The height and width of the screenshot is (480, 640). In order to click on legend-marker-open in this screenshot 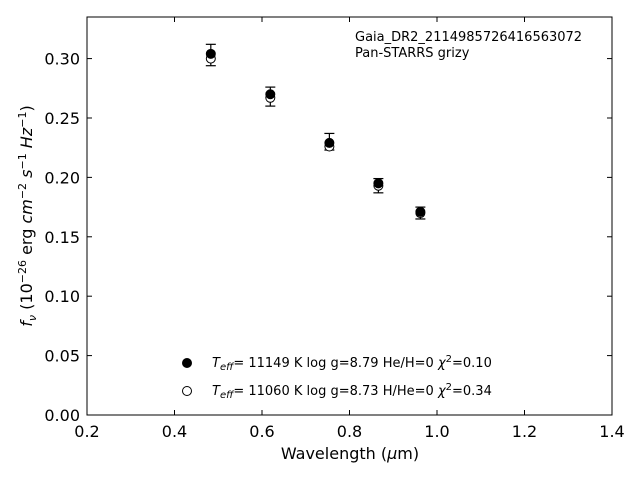, I will do `click(187, 391)`.